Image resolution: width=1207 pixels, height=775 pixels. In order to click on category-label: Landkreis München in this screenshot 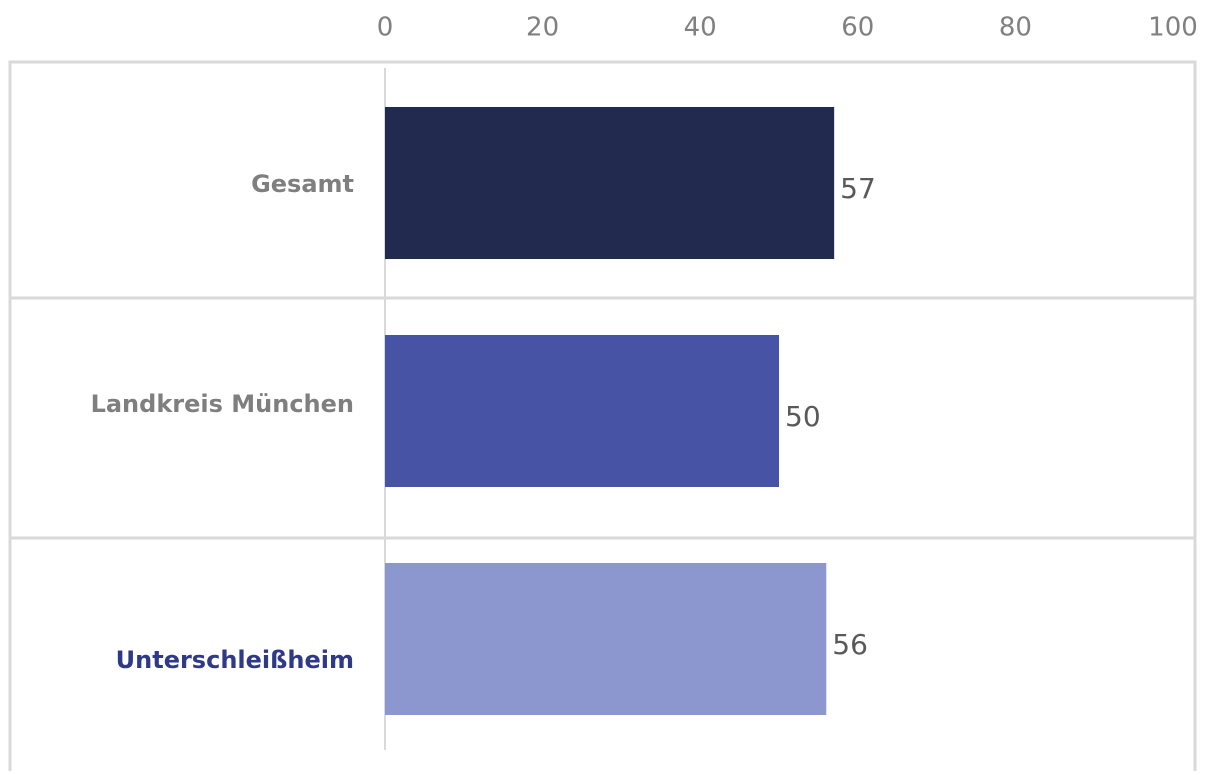, I will do `click(222, 404)`.